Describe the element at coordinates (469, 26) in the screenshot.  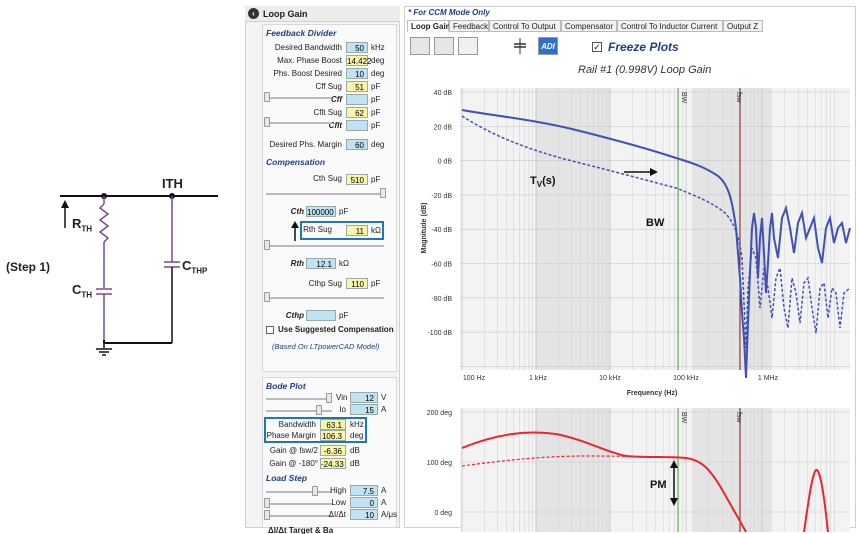
I see `tab-feedback: Feedback` at that location.